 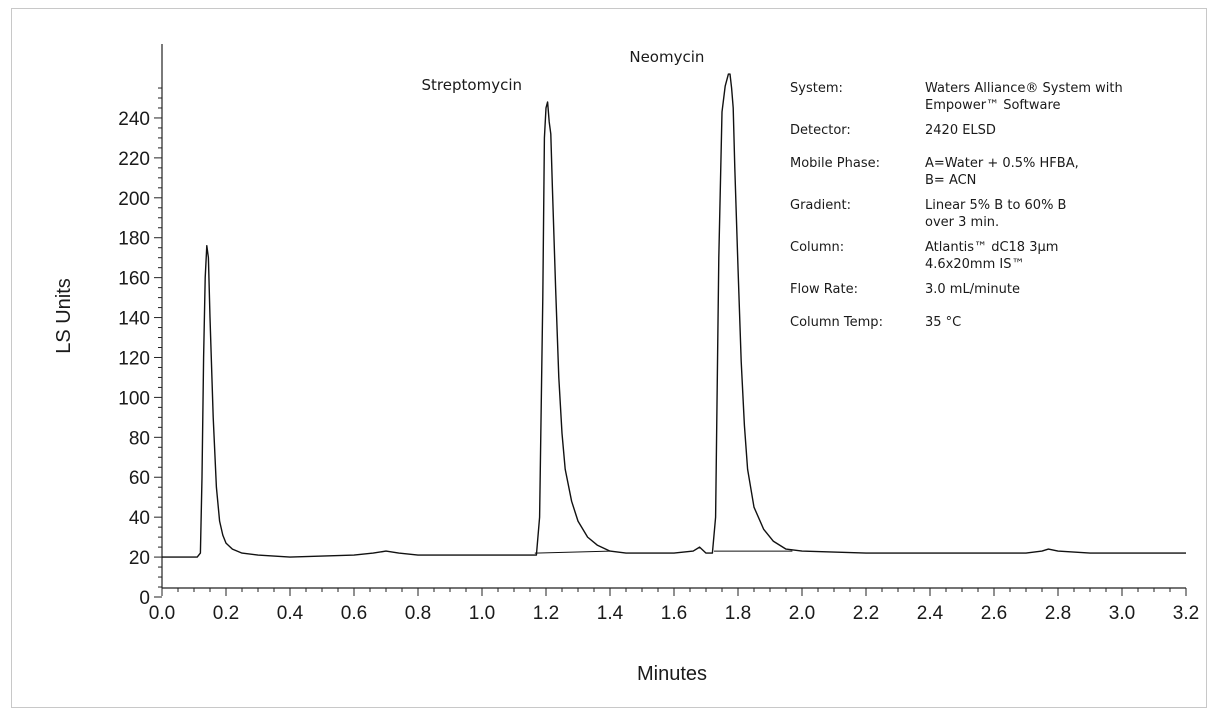 What do you see at coordinates (134, 319) in the screenshot?
I see `y-tick-label: 140` at bounding box center [134, 319].